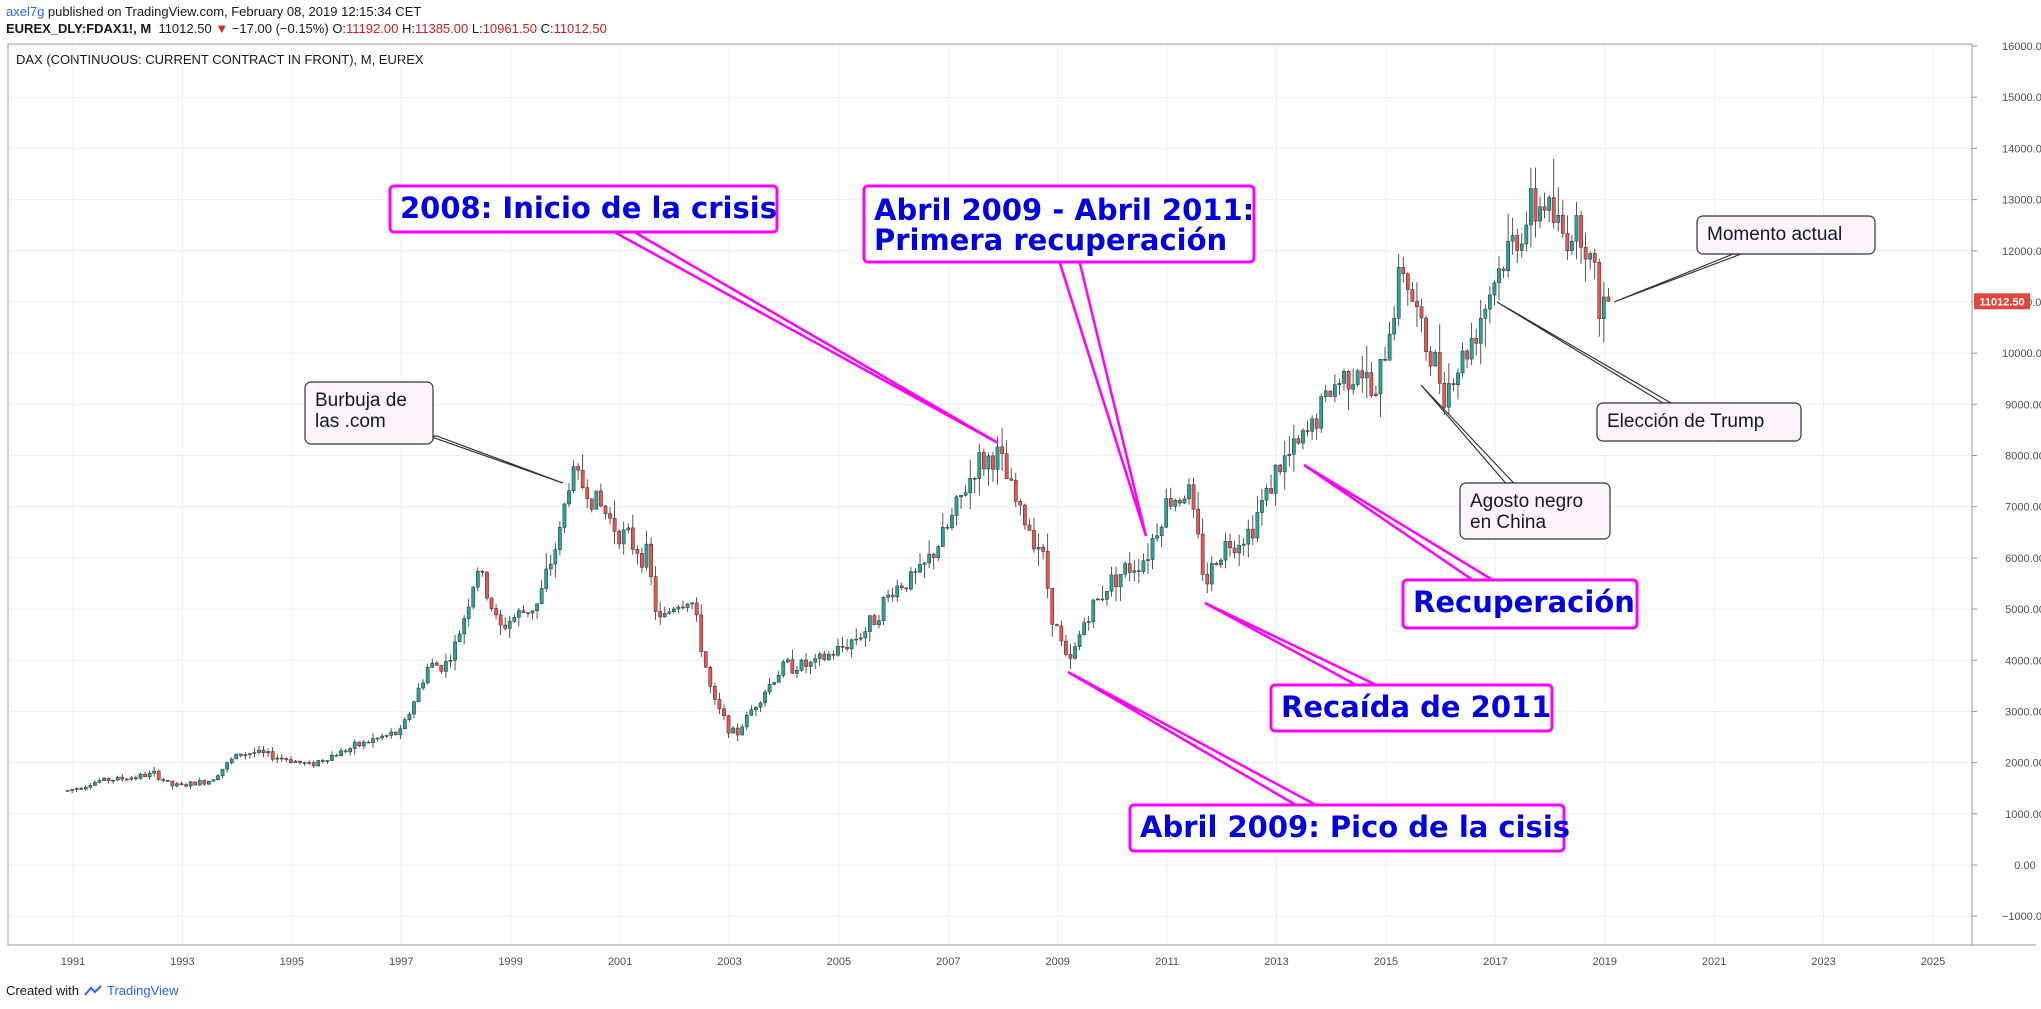  Describe the element at coordinates (2023, 764) in the screenshot. I see `y-tick-label: 2000.00` at that location.